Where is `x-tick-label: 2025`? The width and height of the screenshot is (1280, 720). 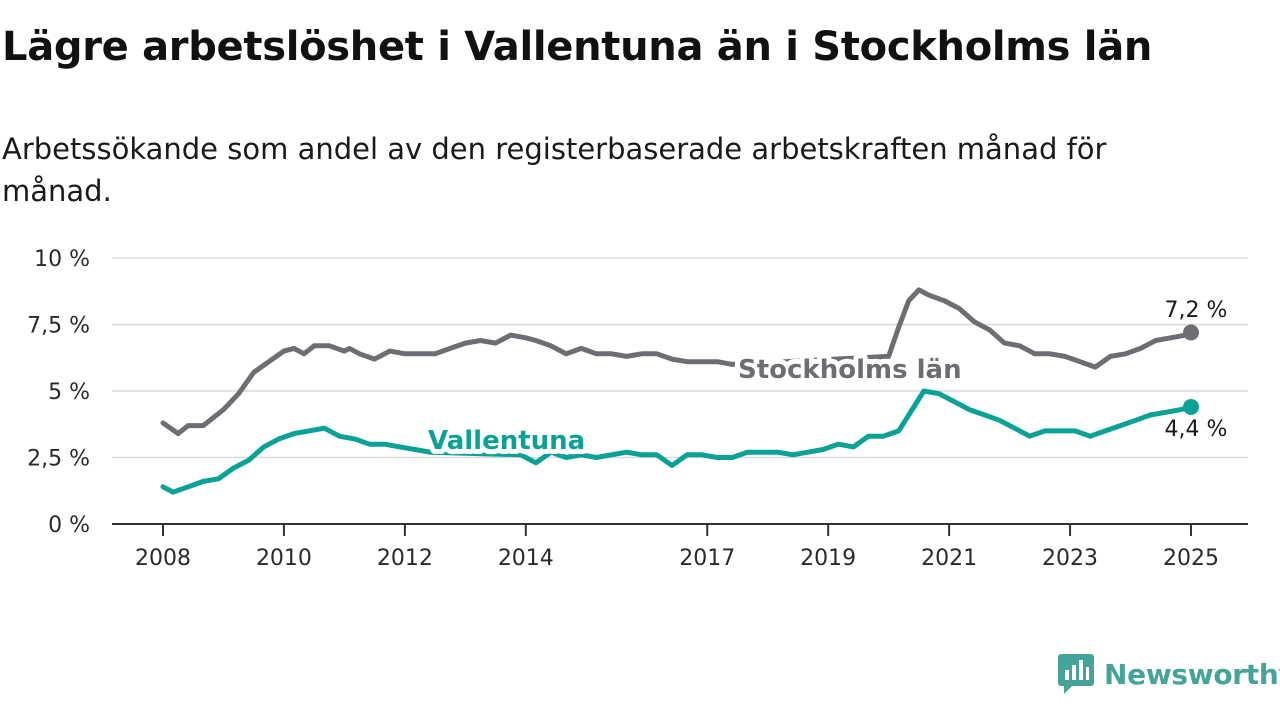
x-tick-label: 2025 is located at coordinates (1191, 558).